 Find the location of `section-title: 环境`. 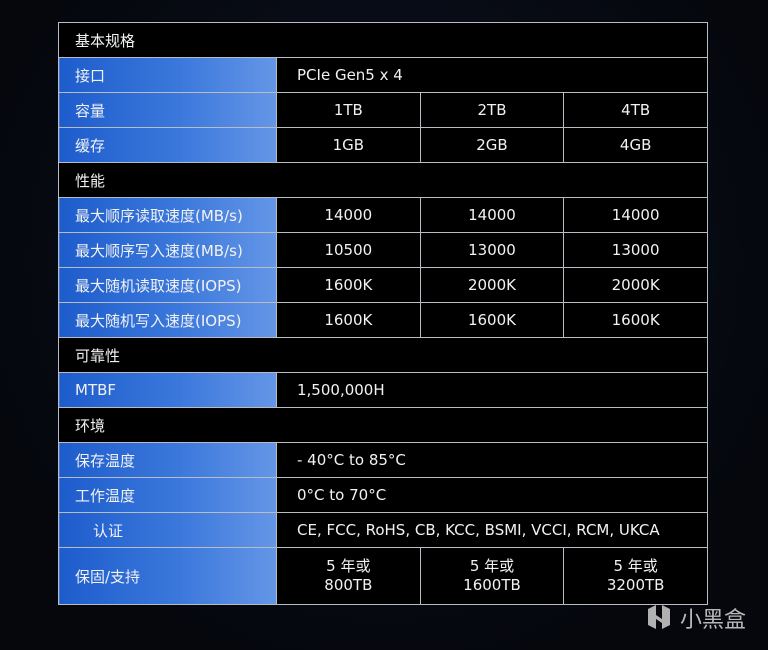

section-title: 环境 is located at coordinates (383, 425).